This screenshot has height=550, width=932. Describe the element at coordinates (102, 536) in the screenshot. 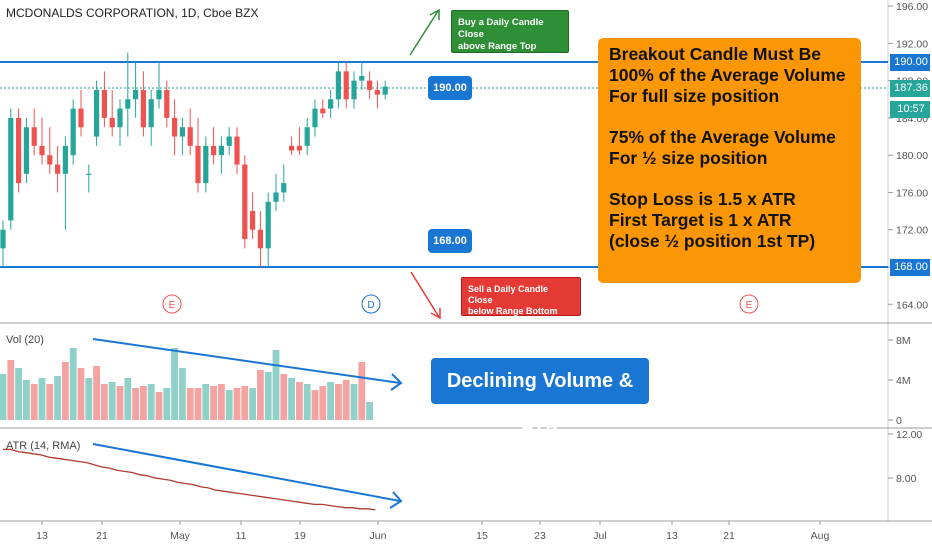

I see `time-axis-tick-label: 21` at that location.